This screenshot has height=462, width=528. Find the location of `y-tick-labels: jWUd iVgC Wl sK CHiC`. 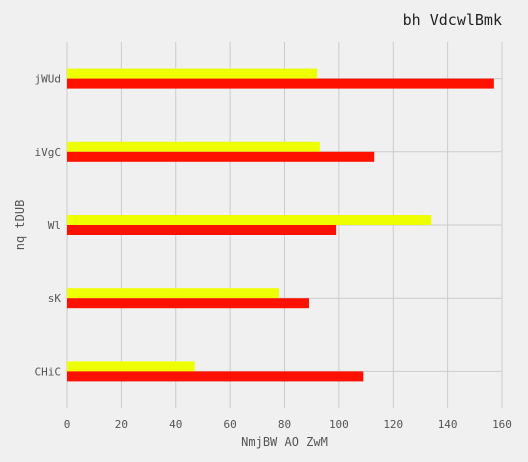

y-tick-labels: jWUd iVgC Wl sK CHiC is located at coordinates (48, 226).